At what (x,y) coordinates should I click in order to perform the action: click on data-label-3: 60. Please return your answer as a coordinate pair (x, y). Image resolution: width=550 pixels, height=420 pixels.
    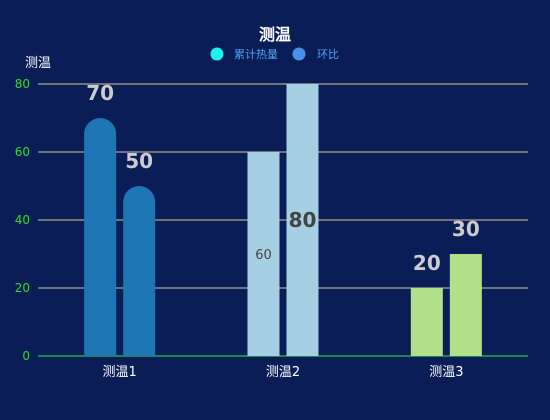
    Looking at the image, I should click on (263, 255).